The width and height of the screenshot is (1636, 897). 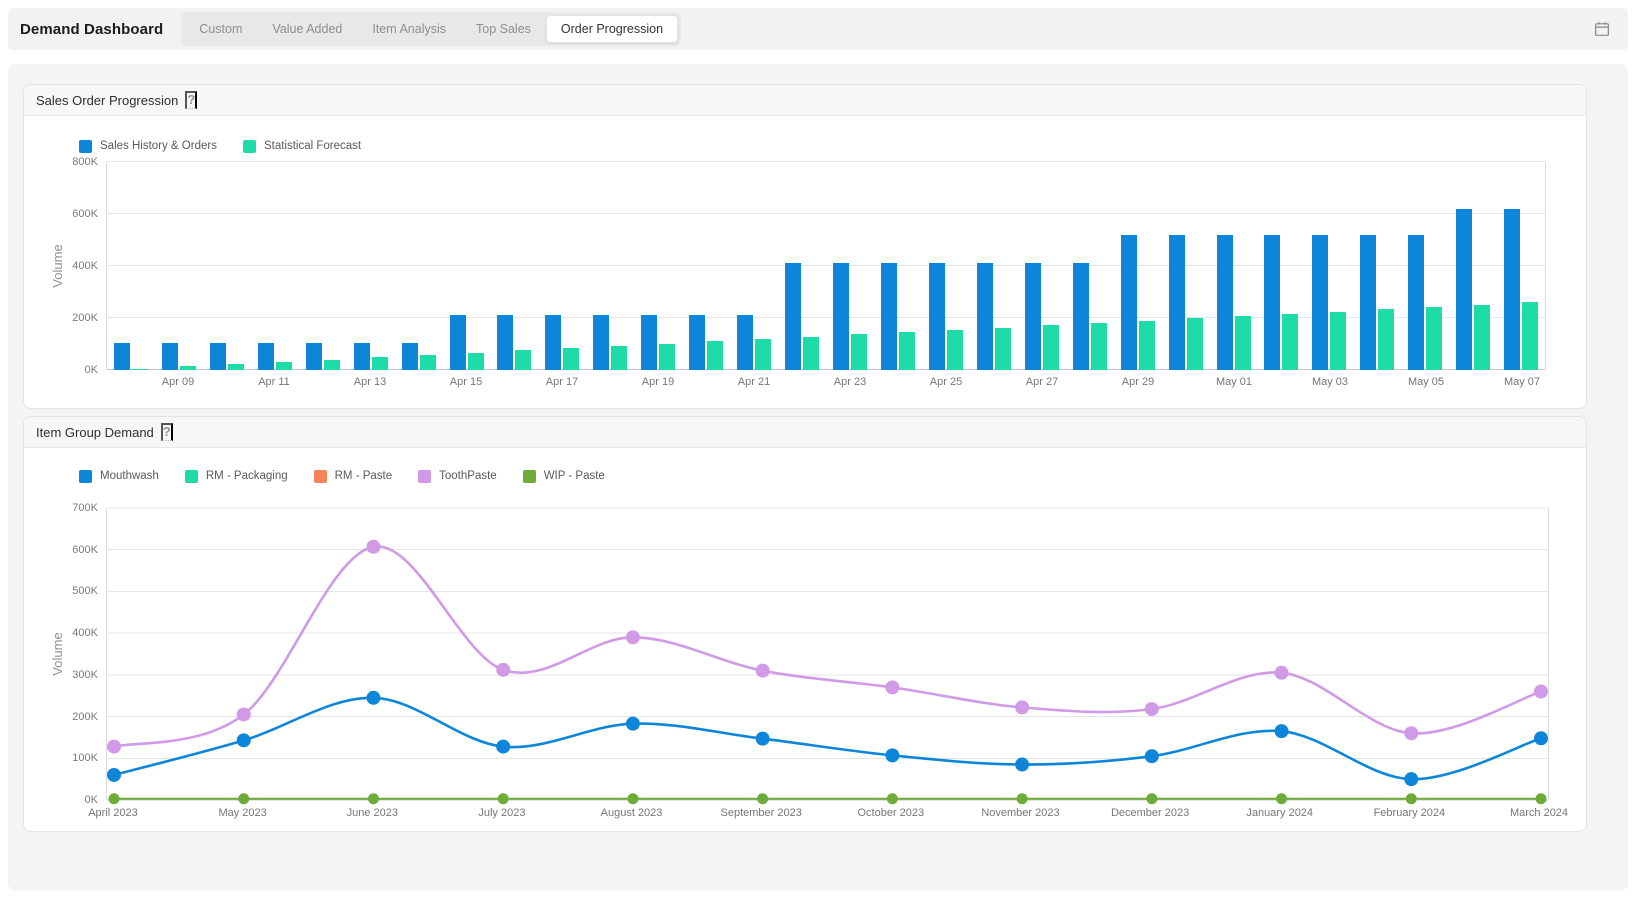 What do you see at coordinates (1330, 382) in the screenshot?
I see `x-tick-label: May 03` at bounding box center [1330, 382].